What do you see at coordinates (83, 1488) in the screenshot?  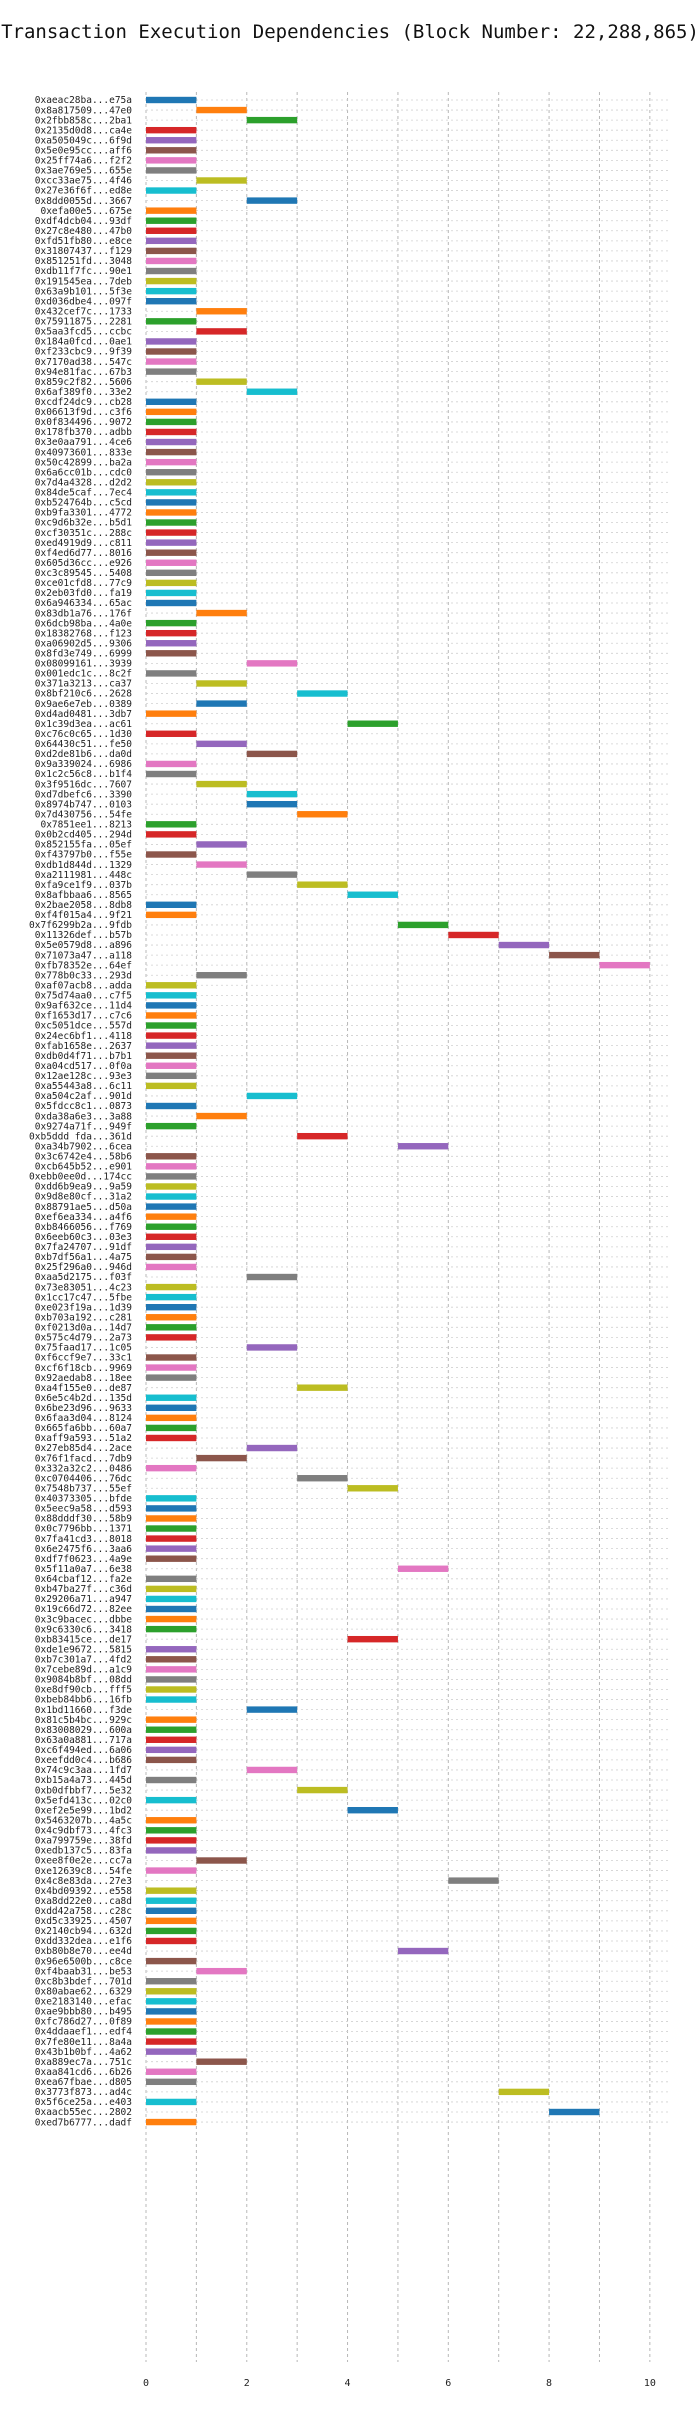 I see `y-tick-label: 0x7548b737...55ef` at bounding box center [83, 1488].